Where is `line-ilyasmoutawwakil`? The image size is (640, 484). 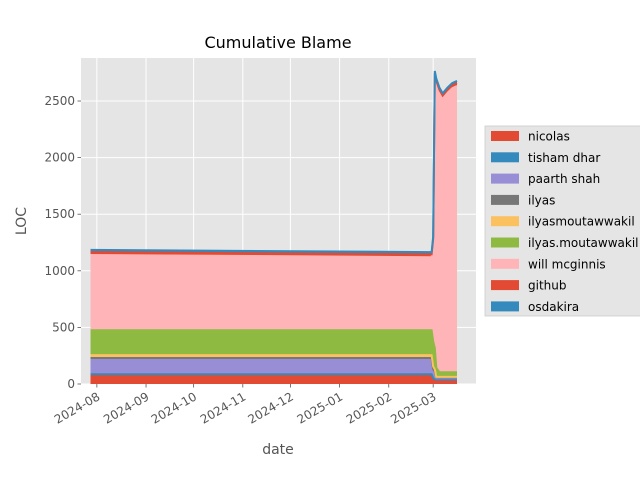
line-ilyasmoutawwakil is located at coordinates (273, 366).